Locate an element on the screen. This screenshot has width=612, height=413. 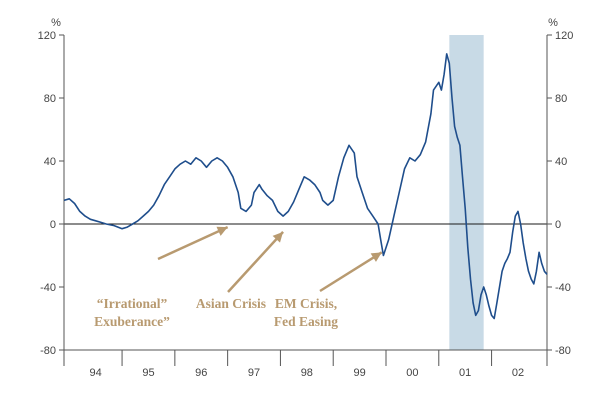
y-tick-label-left: 0 is located at coordinates (53, 225).